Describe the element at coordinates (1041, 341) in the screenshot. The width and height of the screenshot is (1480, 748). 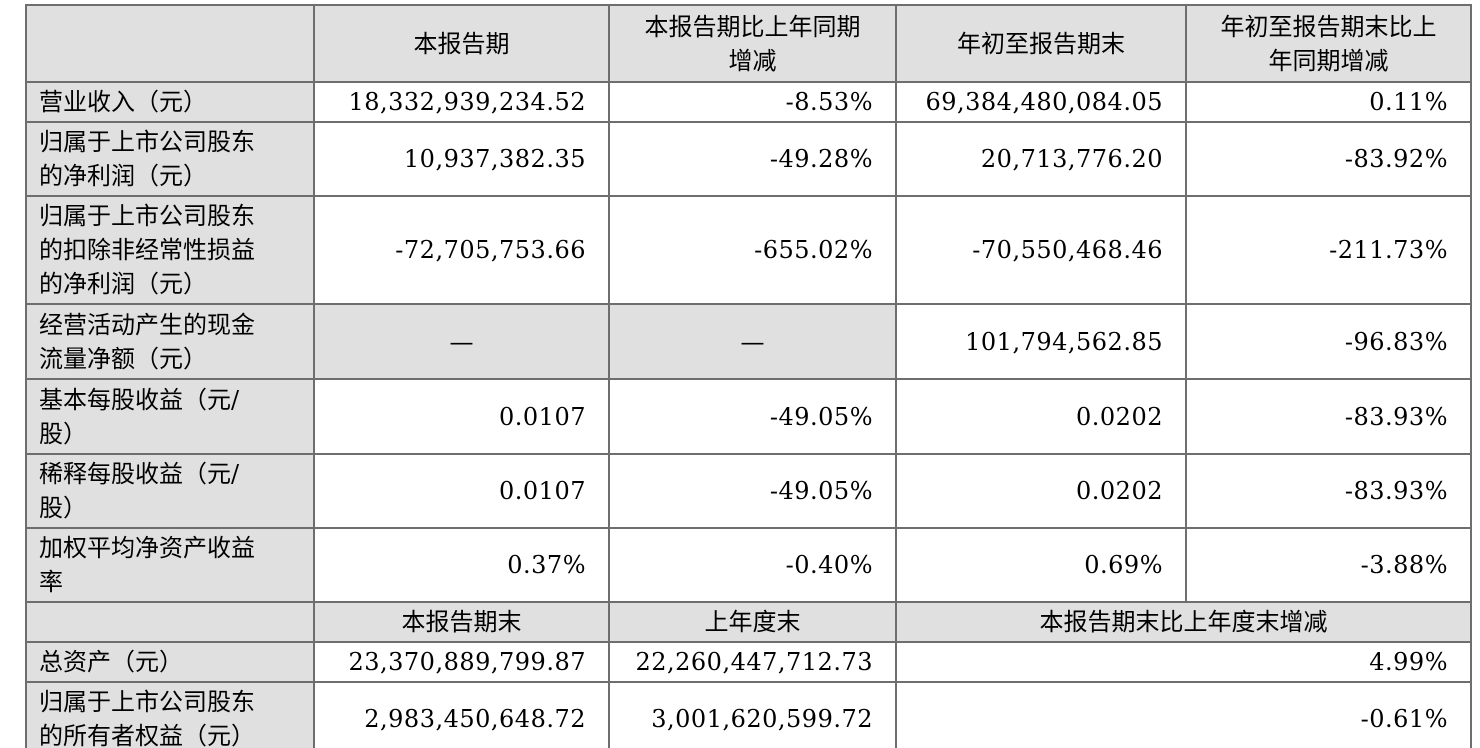
I see `cell-cash-flow-ytd: 101,794,562.85` at that location.